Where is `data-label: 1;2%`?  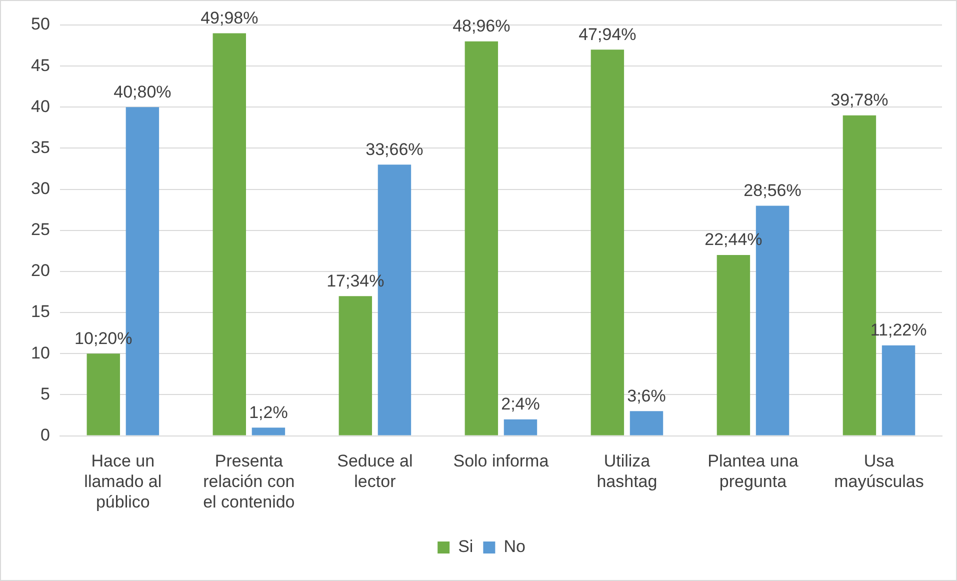 data-label: 1;2% is located at coordinates (268, 412).